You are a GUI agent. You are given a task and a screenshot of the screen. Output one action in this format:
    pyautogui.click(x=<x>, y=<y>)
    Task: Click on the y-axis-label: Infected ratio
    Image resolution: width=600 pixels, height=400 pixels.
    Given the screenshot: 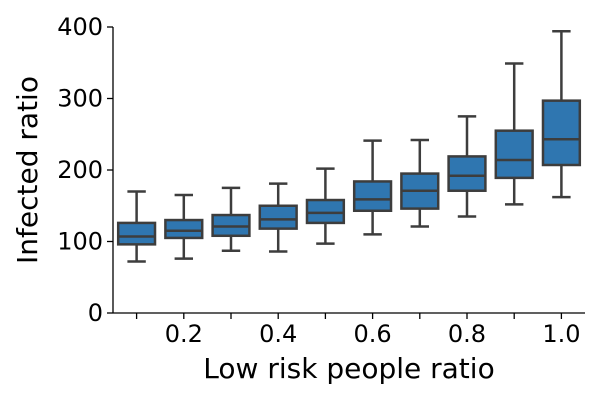 What is the action you would take?
    pyautogui.click(x=27, y=170)
    